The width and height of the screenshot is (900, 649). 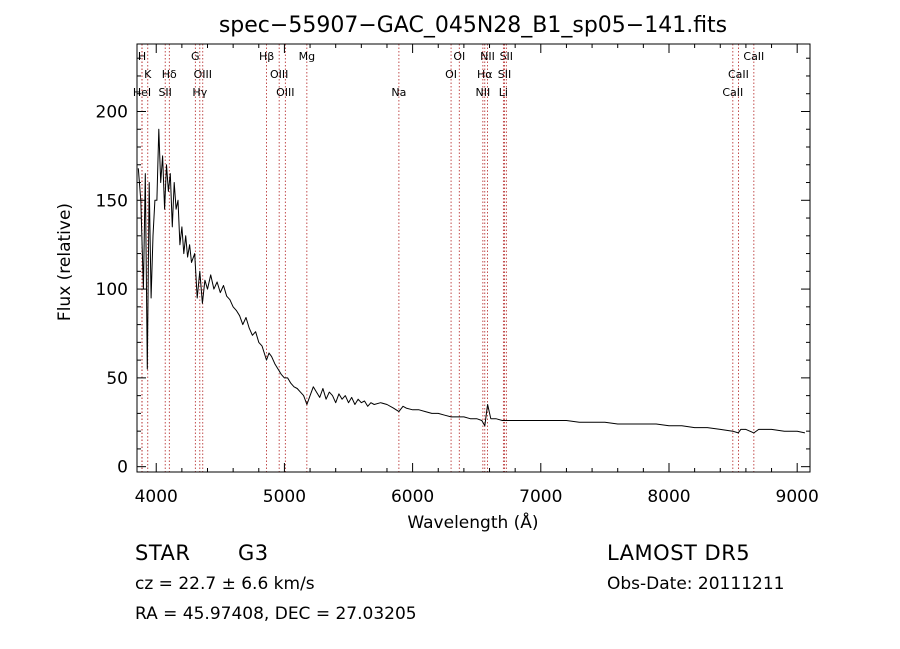 What do you see at coordinates (307, 56) in the screenshot?
I see `line-marker-label: Mg` at bounding box center [307, 56].